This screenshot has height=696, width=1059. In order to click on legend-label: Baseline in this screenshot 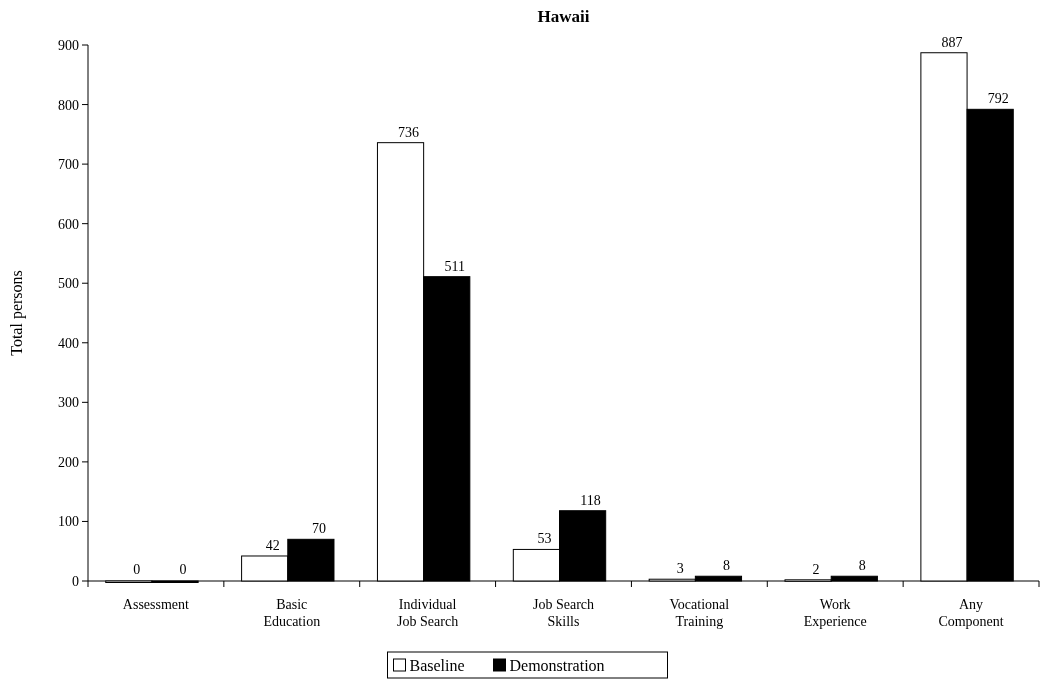, I will do `click(437, 665)`.